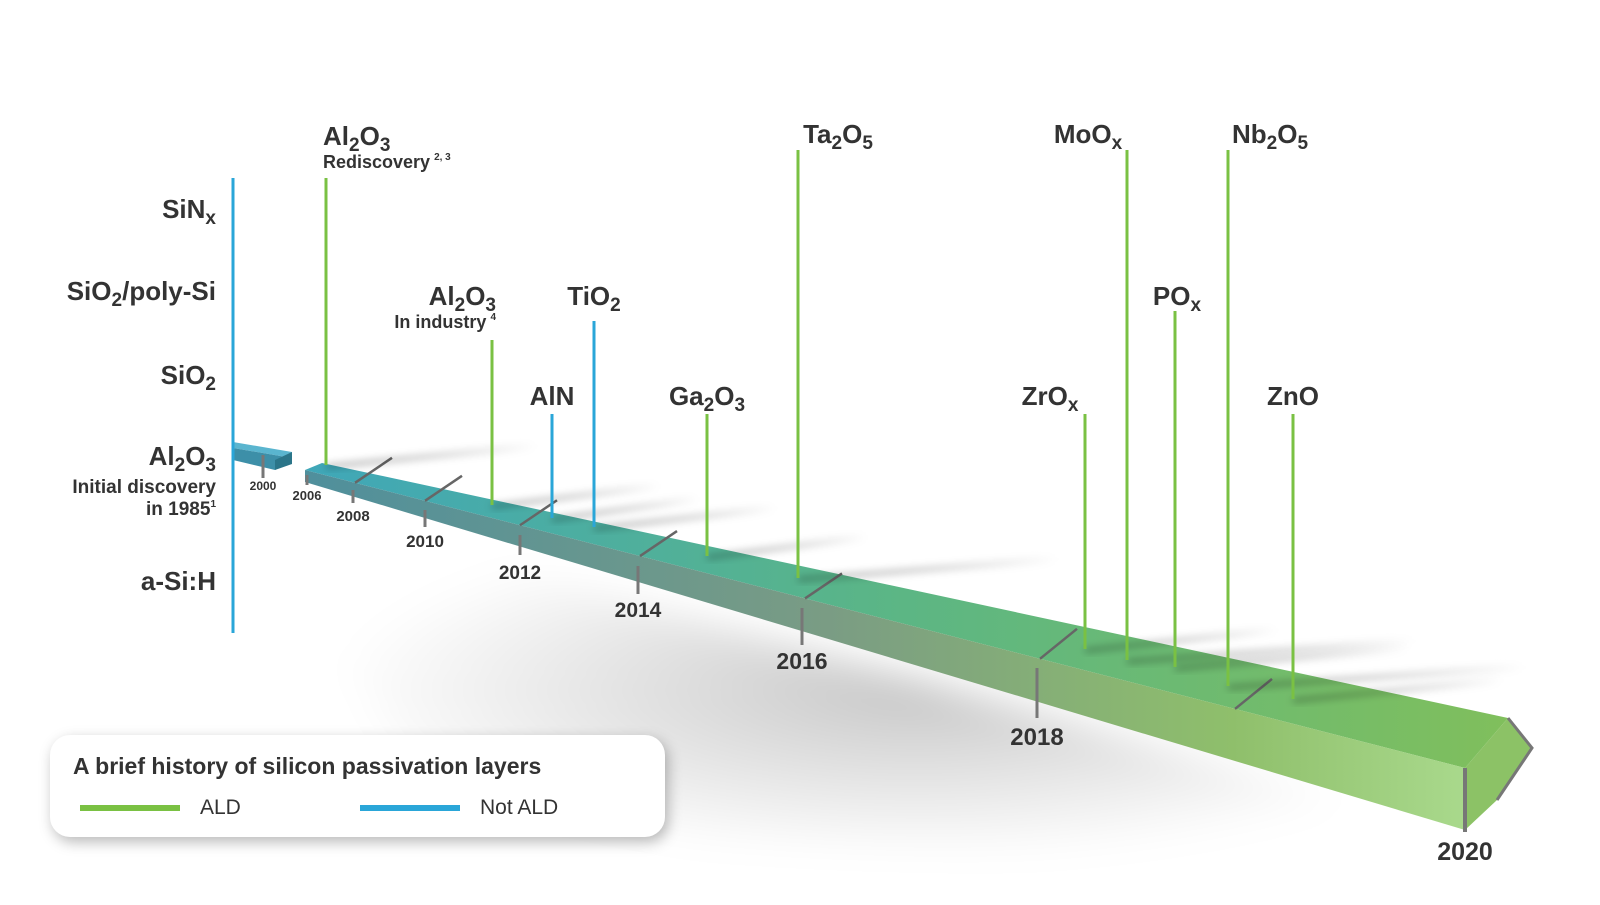 Image resolution: width=1600 pixels, height=905 pixels. I want to click on year-label-2020: 2020, so click(1465, 852).